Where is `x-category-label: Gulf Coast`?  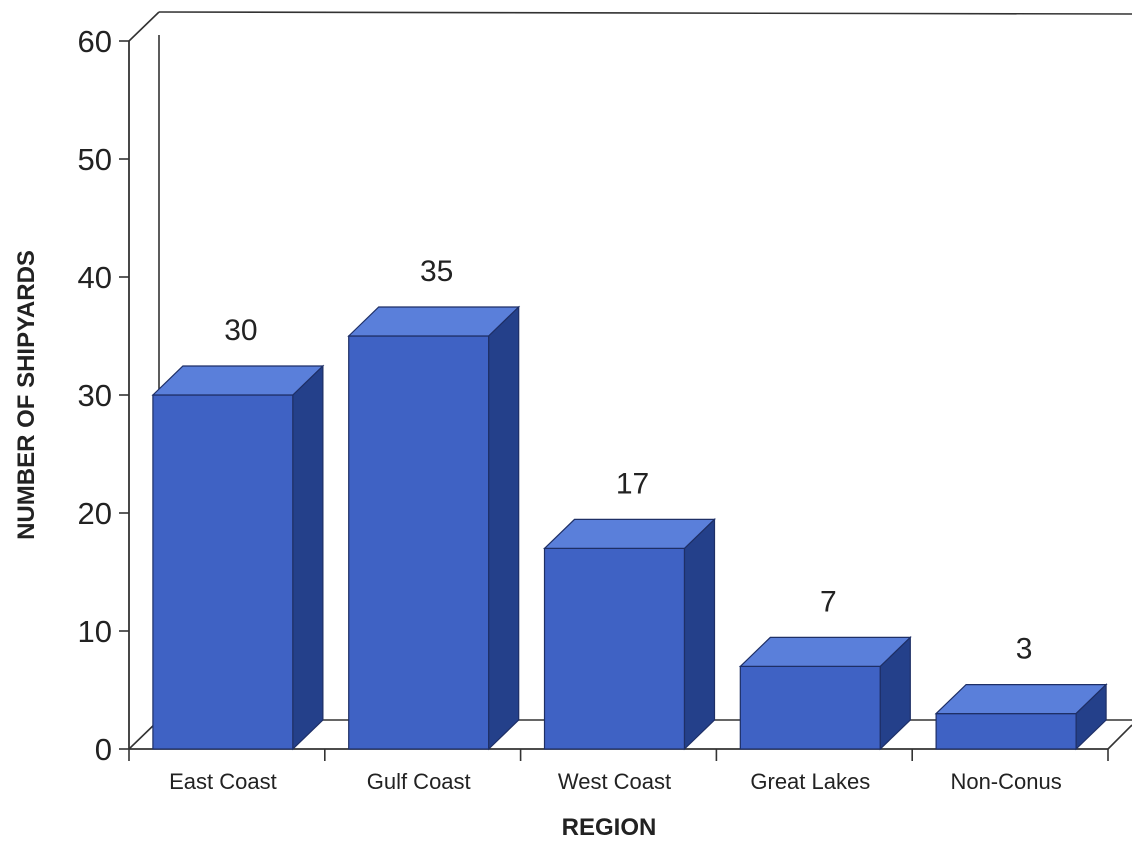
x-category-label: Gulf Coast is located at coordinates (419, 781).